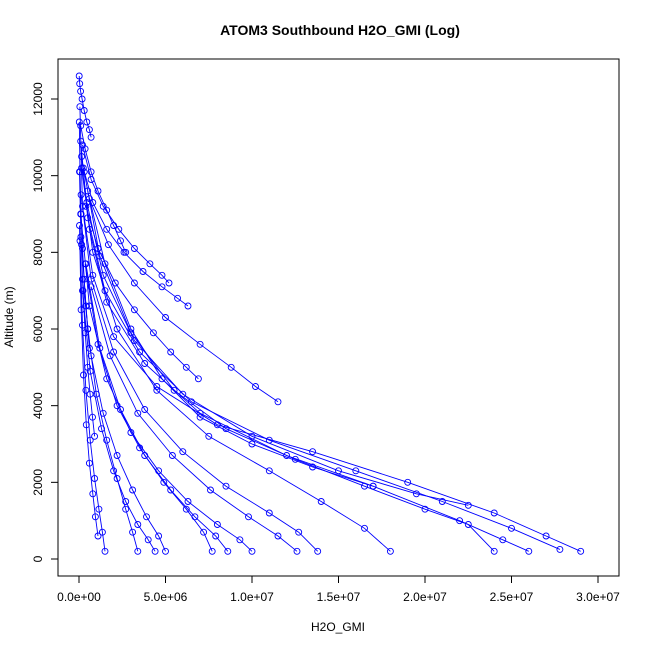 The width and height of the screenshot is (650, 650). I want to click on y-tick-label: 12000, so click(38, 99).